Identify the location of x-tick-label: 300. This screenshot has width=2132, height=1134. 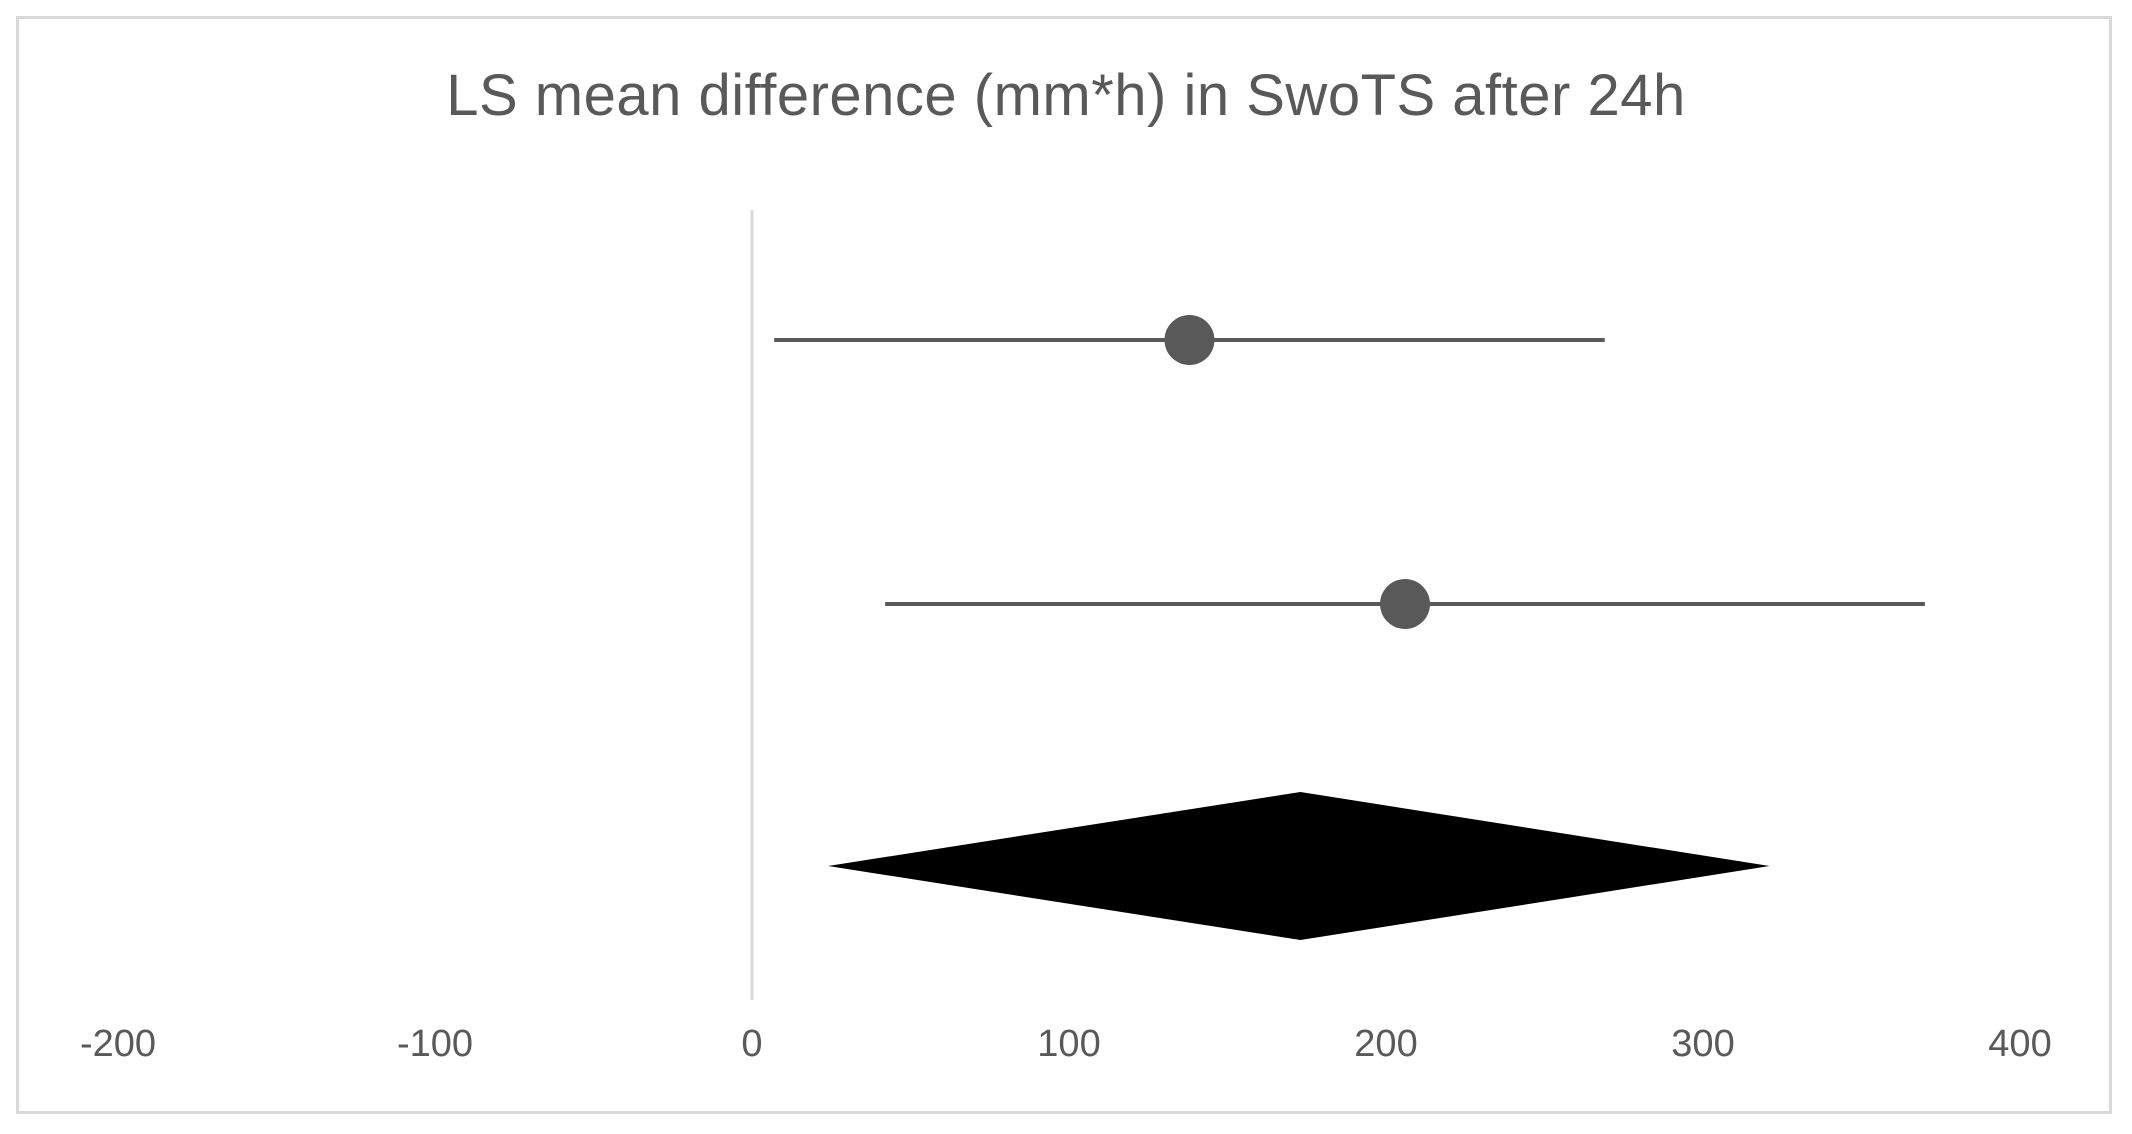
(1702, 1044).